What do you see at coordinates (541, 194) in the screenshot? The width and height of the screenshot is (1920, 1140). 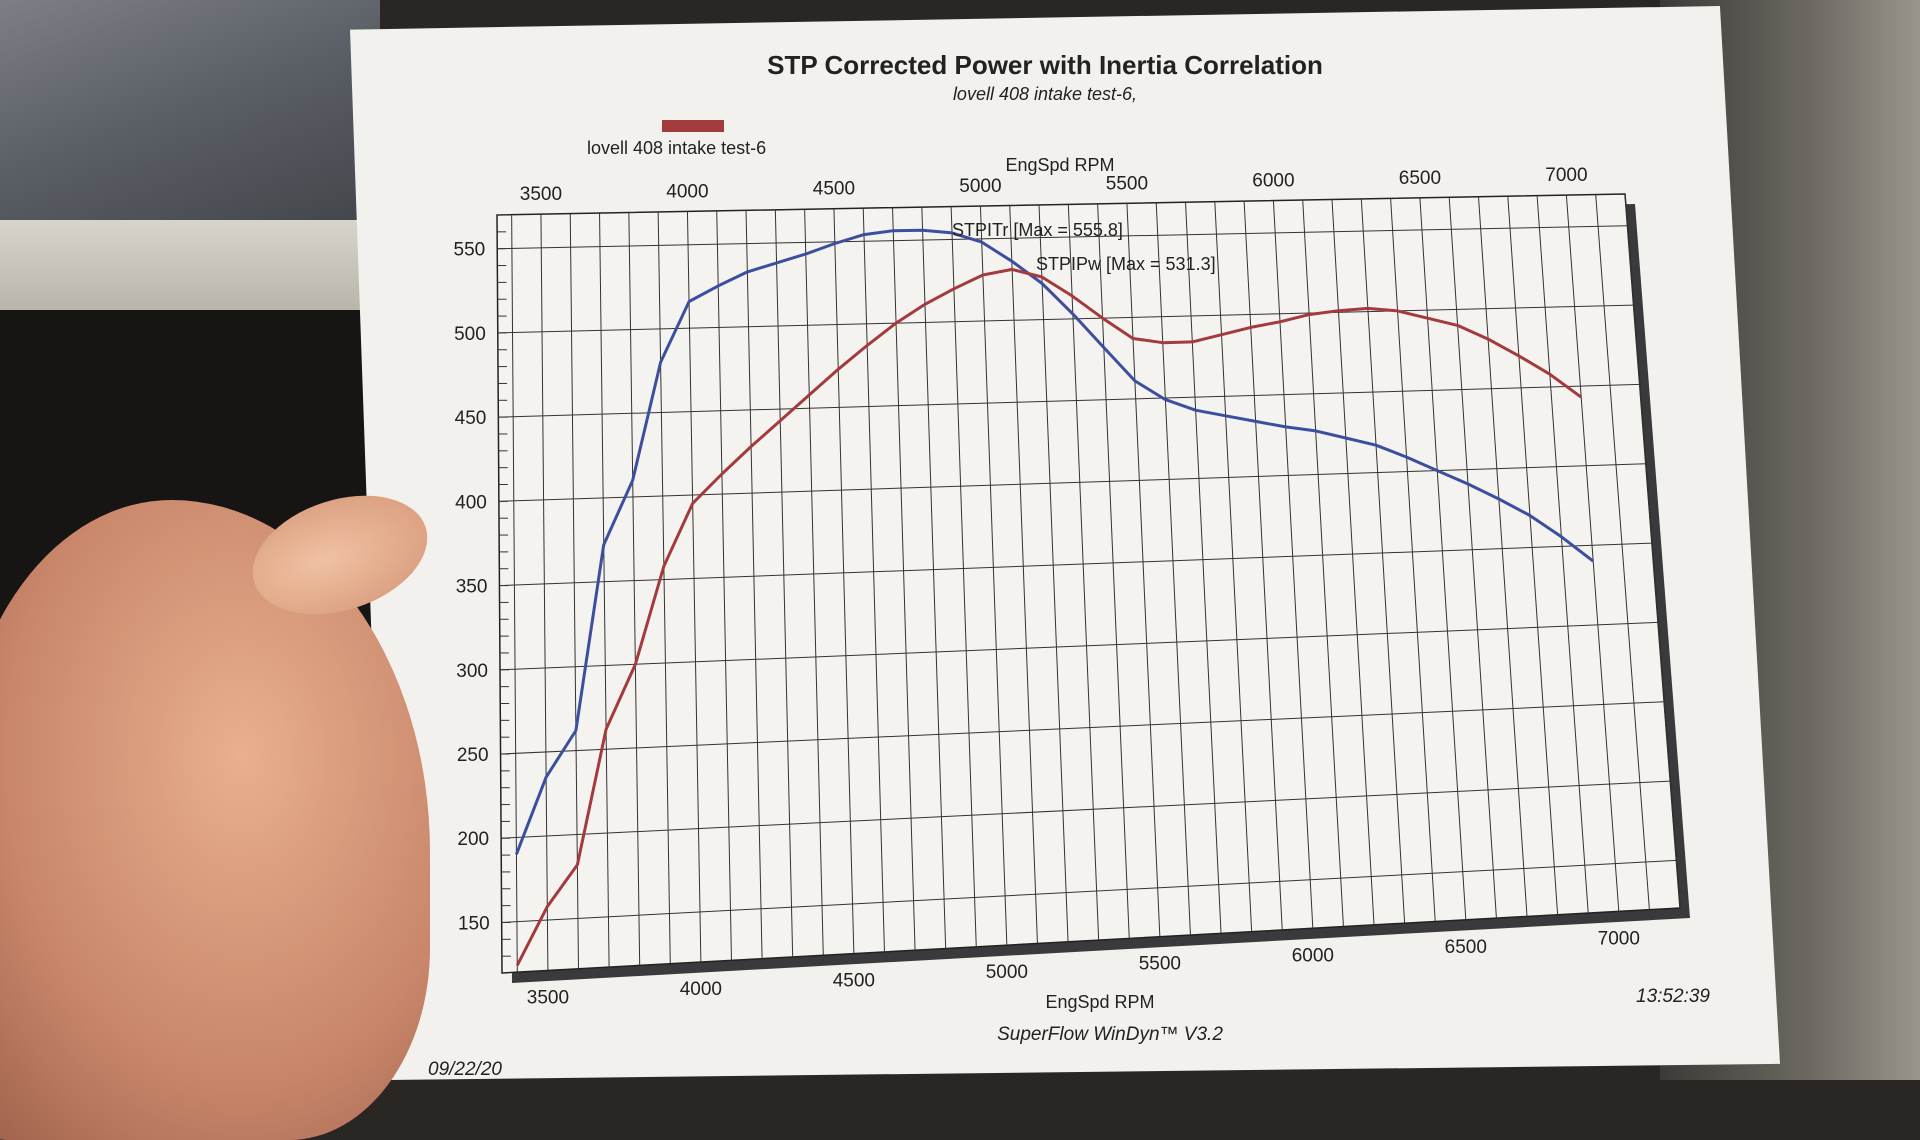 I see `x-tick-label-top: 3500` at bounding box center [541, 194].